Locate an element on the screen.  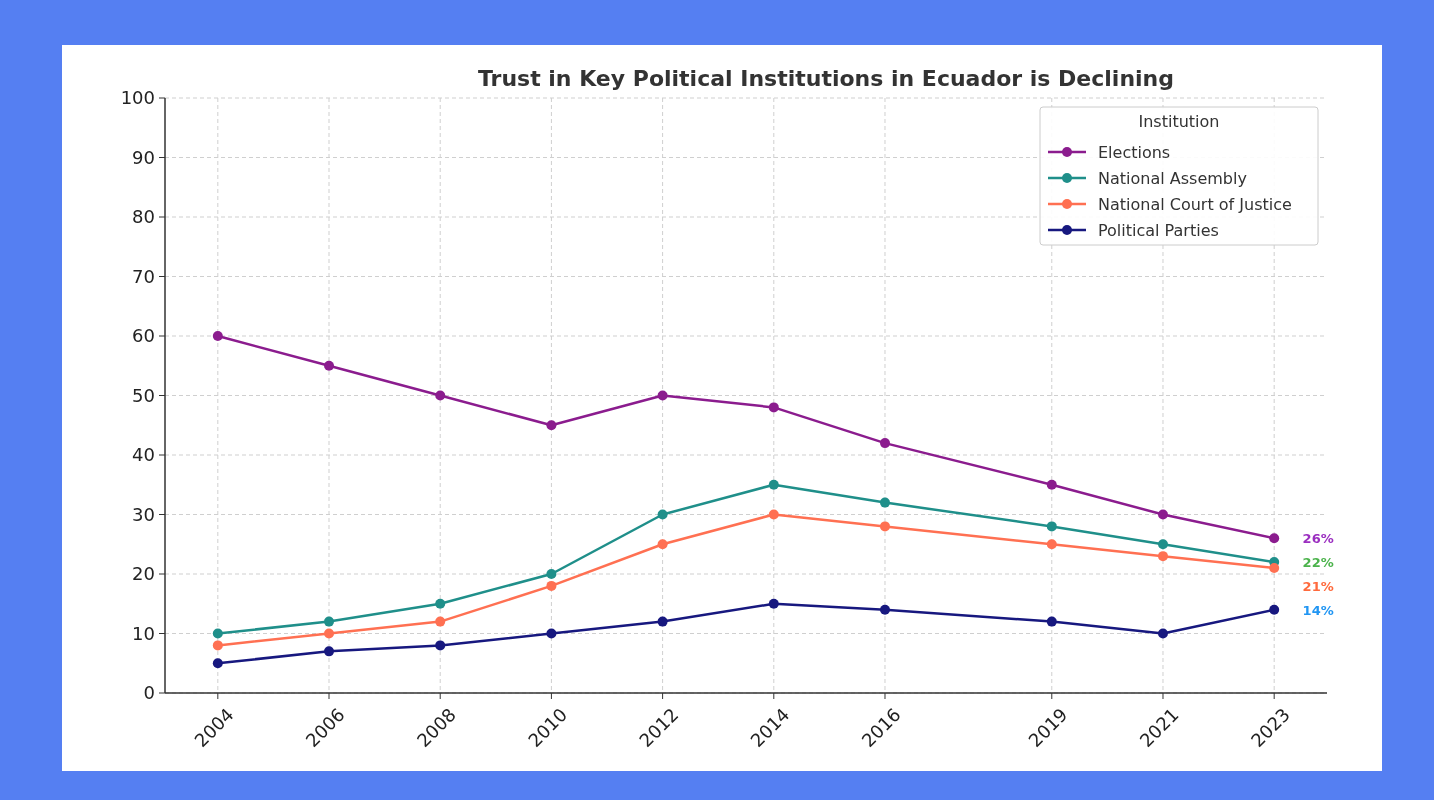
y-tick-label: 70 is located at coordinates (143, 276).